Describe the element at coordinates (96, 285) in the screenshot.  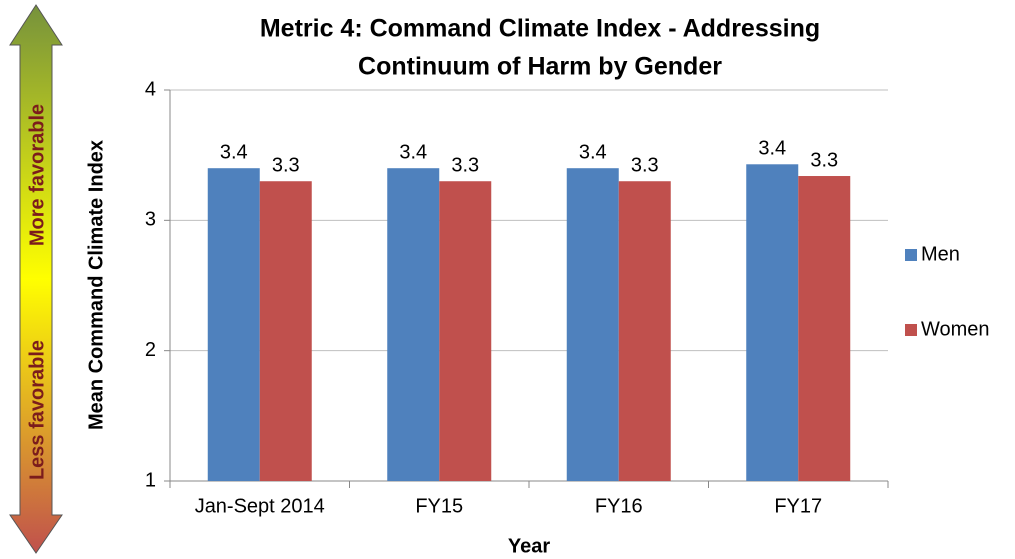
I see `y-axis-label: Mean Command Climate Index` at that location.